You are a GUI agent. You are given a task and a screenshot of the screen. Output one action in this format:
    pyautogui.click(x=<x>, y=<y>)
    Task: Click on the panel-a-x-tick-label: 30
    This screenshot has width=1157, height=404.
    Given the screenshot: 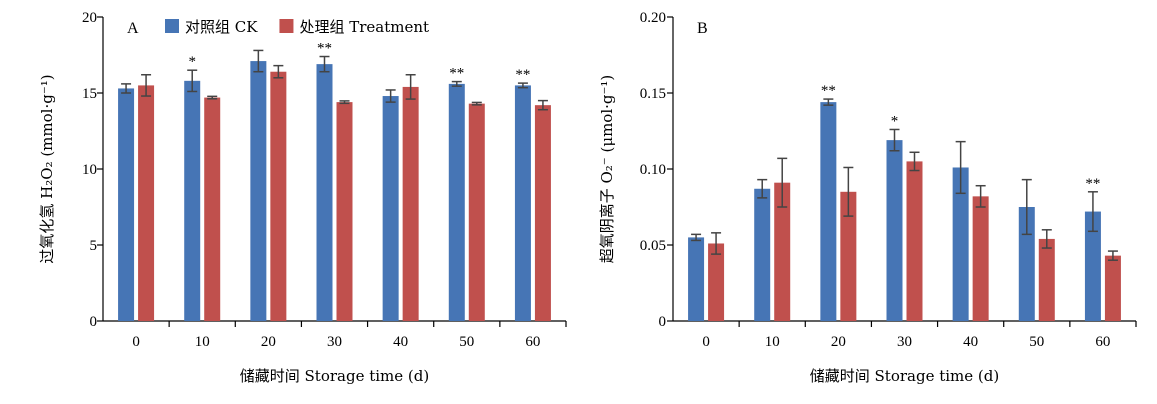 What is the action you would take?
    pyautogui.click(x=334, y=342)
    